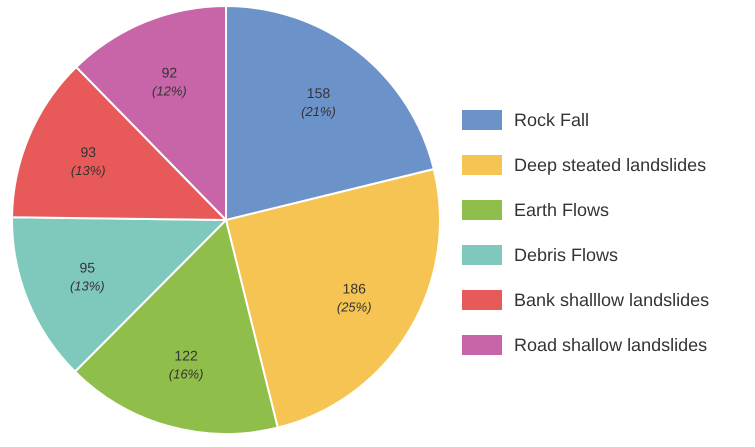  I want to click on data-label: 122 (16%), so click(186, 364).